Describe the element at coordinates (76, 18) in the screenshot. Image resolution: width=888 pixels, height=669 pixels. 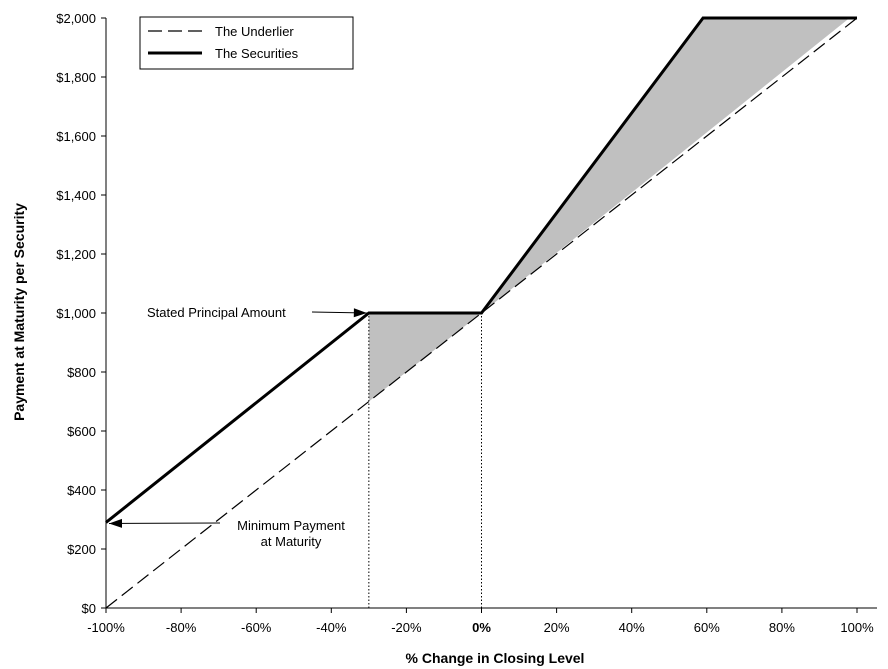
I see `y-tick-label: $2,000` at that location.